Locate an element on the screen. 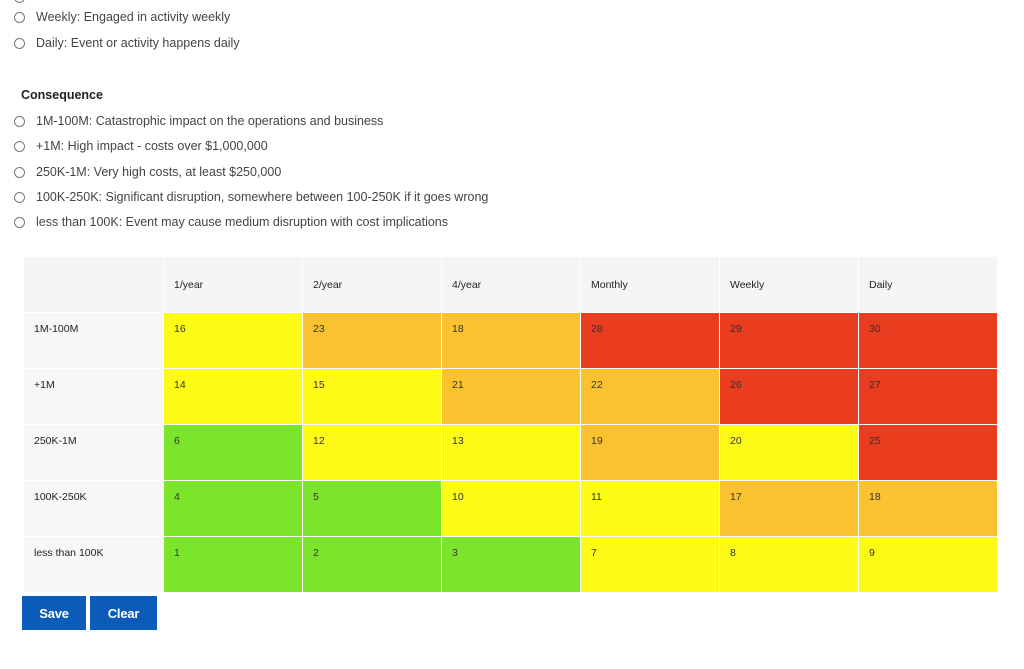 The width and height of the screenshot is (1024, 669). matrix-cell: 17 is located at coordinates (789, 508).